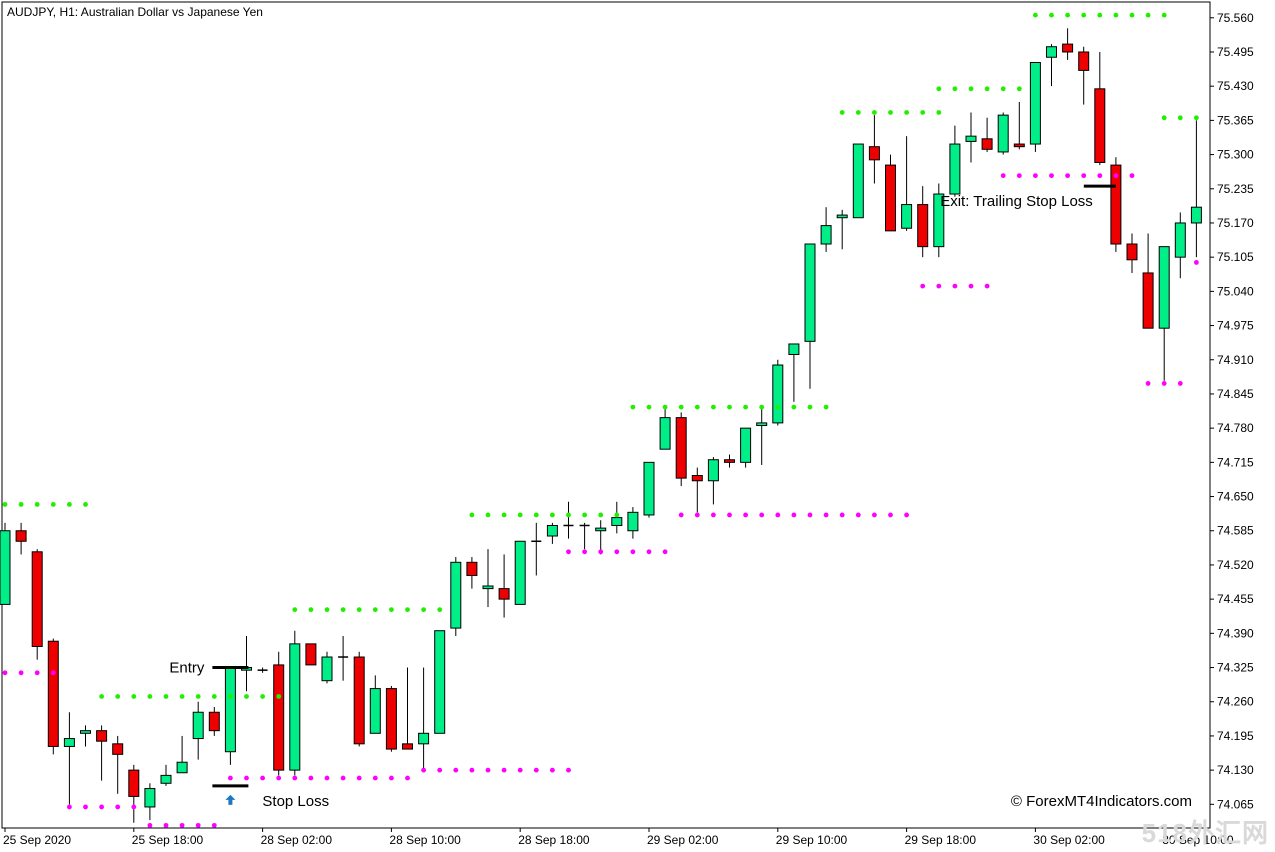  What do you see at coordinates (187, 668) in the screenshot?
I see `entry-label: Entry` at bounding box center [187, 668].